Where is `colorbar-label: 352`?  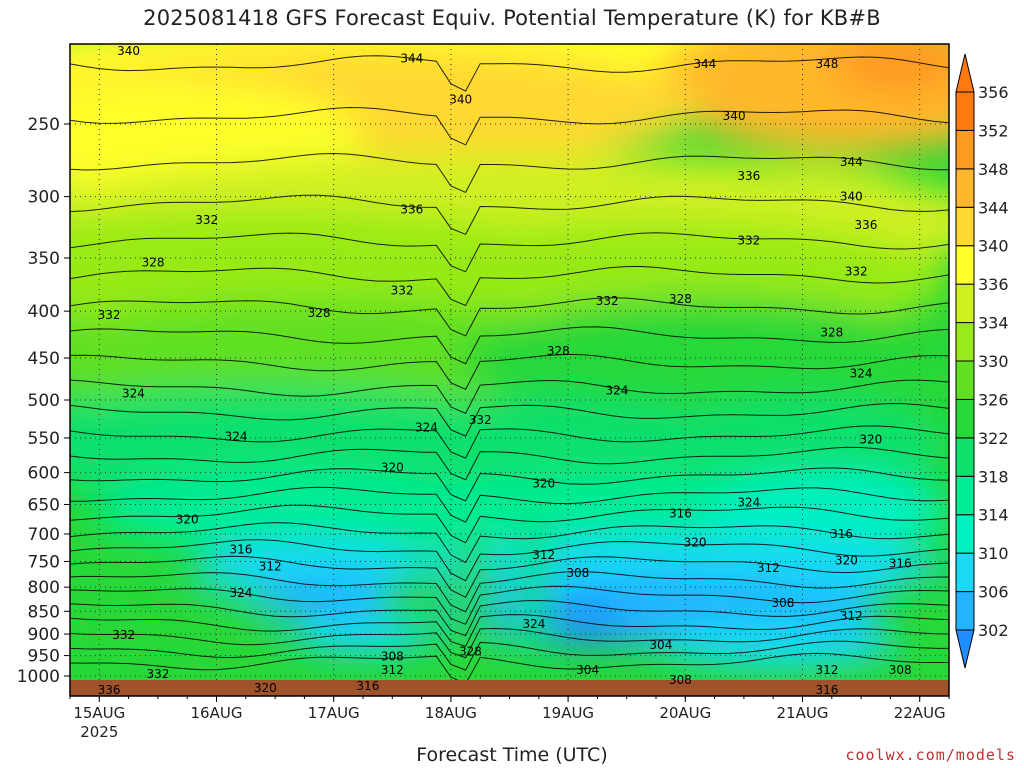
colorbar-label: 352 is located at coordinates (993, 130).